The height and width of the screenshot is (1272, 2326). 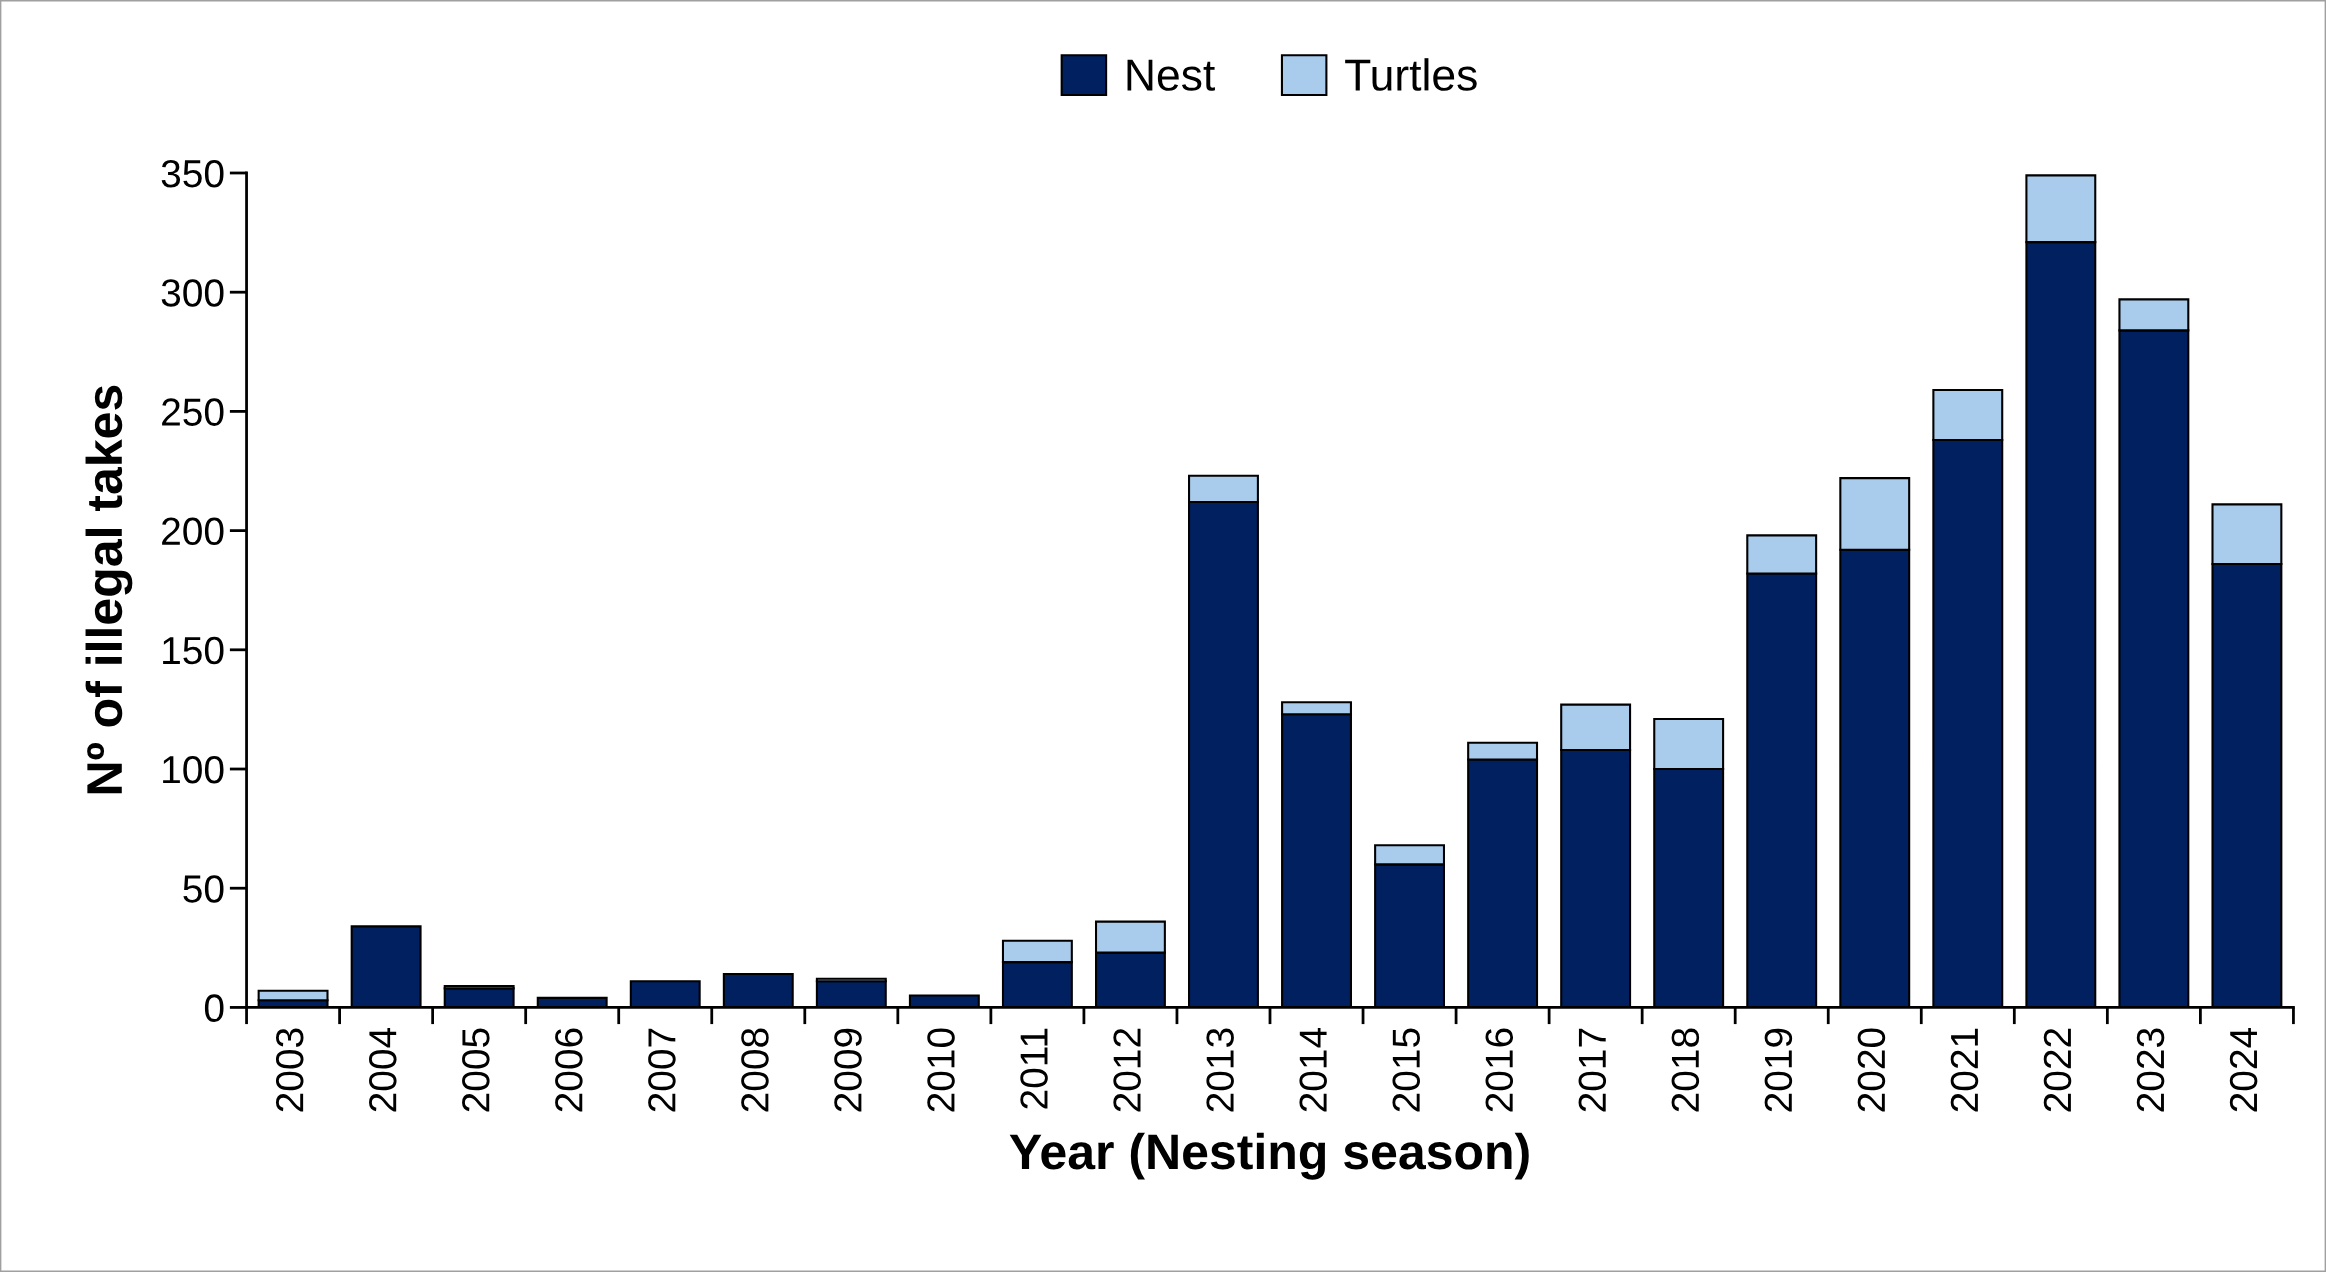 What do you see at coordinates (1685, 1070) in the screenshot?
I see `x-tick-label: 2018` at bounding box center [1685, 1070].